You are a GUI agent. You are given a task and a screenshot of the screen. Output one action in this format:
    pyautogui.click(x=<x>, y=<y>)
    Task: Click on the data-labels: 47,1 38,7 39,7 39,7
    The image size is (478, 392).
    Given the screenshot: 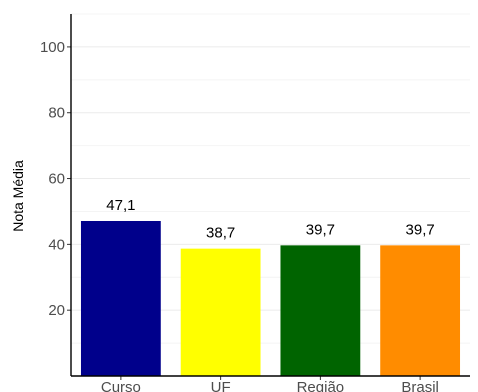 What is the action you would take?
    pyautogui.click(x=270, y=219)
    